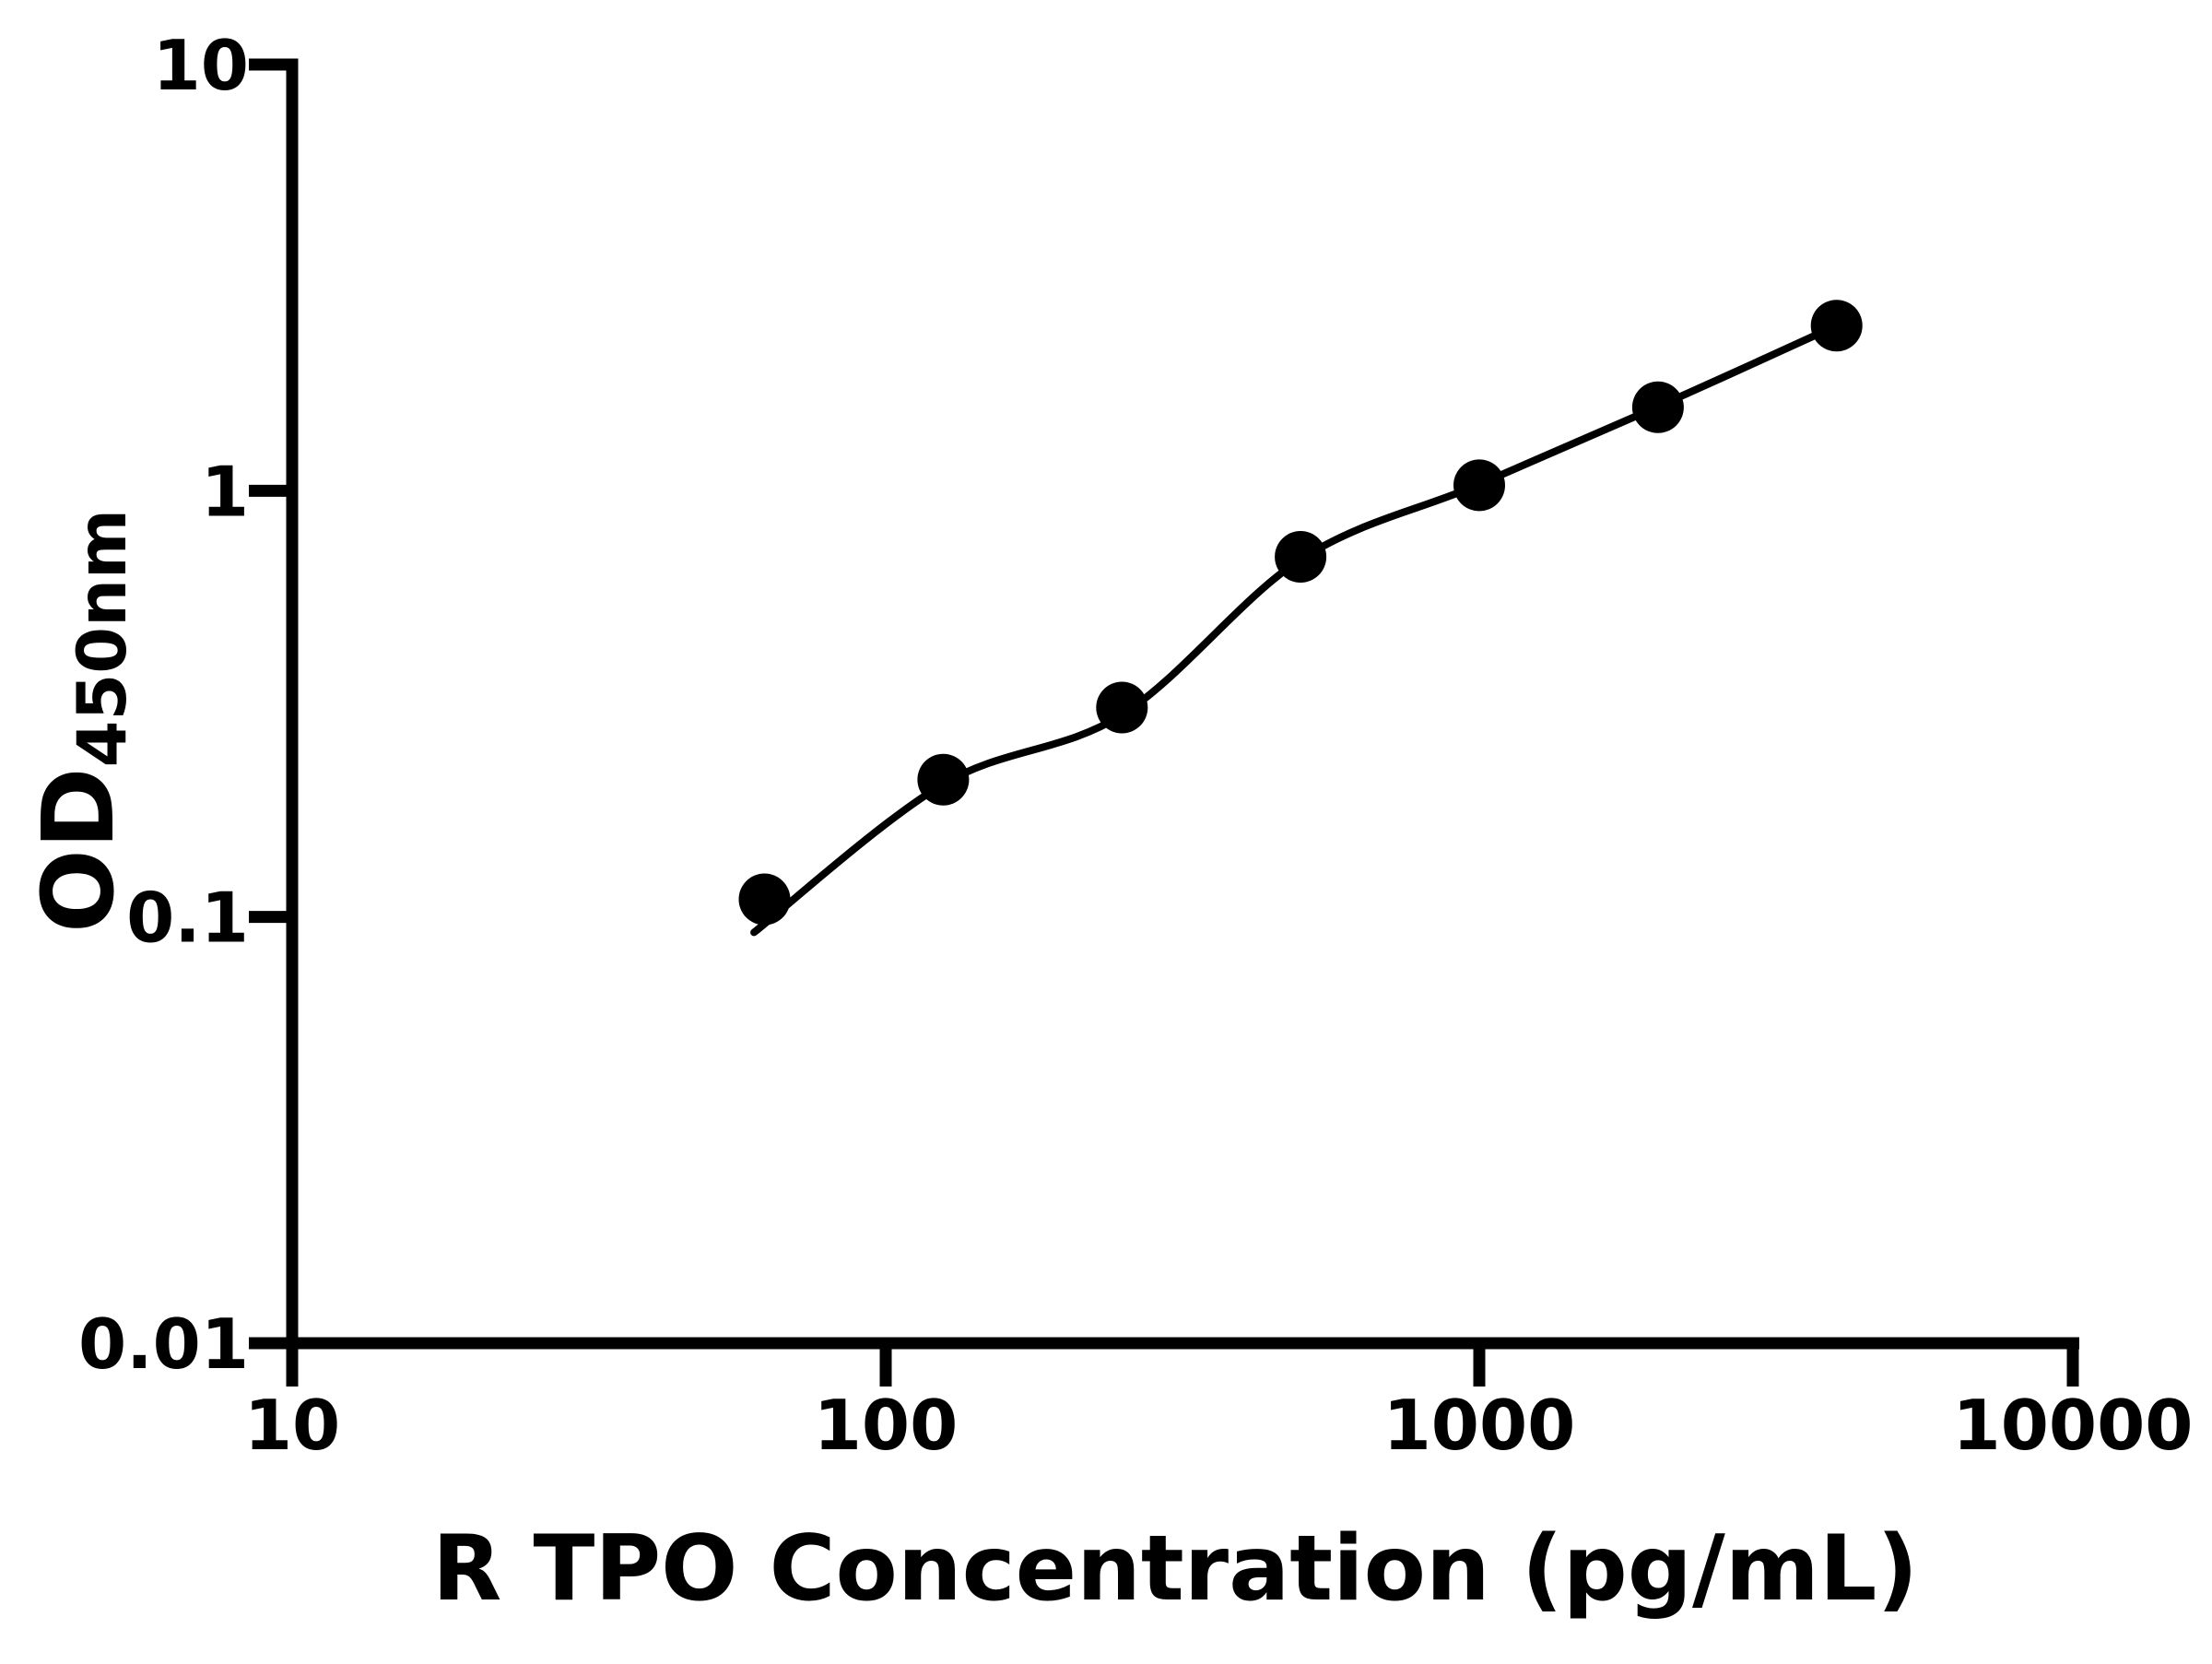  Describe the element at coordinates (2073, 1425) in the screenshot. I see `x-tick-label: 10000` at that location.